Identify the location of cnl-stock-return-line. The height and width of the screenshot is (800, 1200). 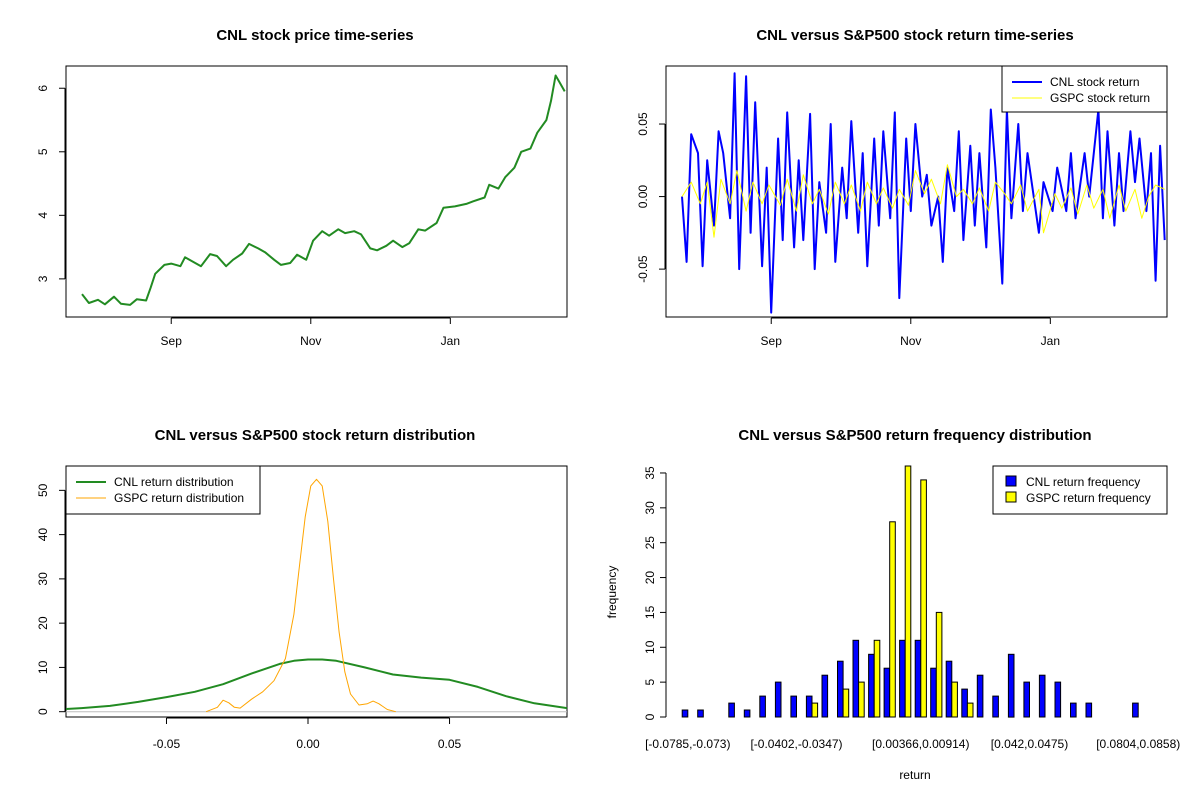
(923, 193).